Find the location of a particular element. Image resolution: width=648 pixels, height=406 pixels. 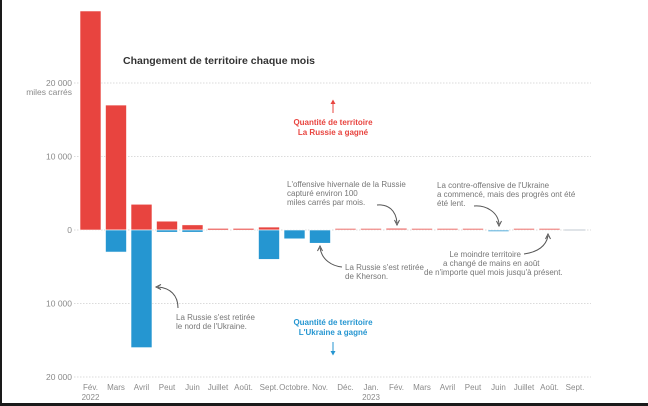

chart-title: Changement de territoire chaque mois is located at coordinates (219, 61).